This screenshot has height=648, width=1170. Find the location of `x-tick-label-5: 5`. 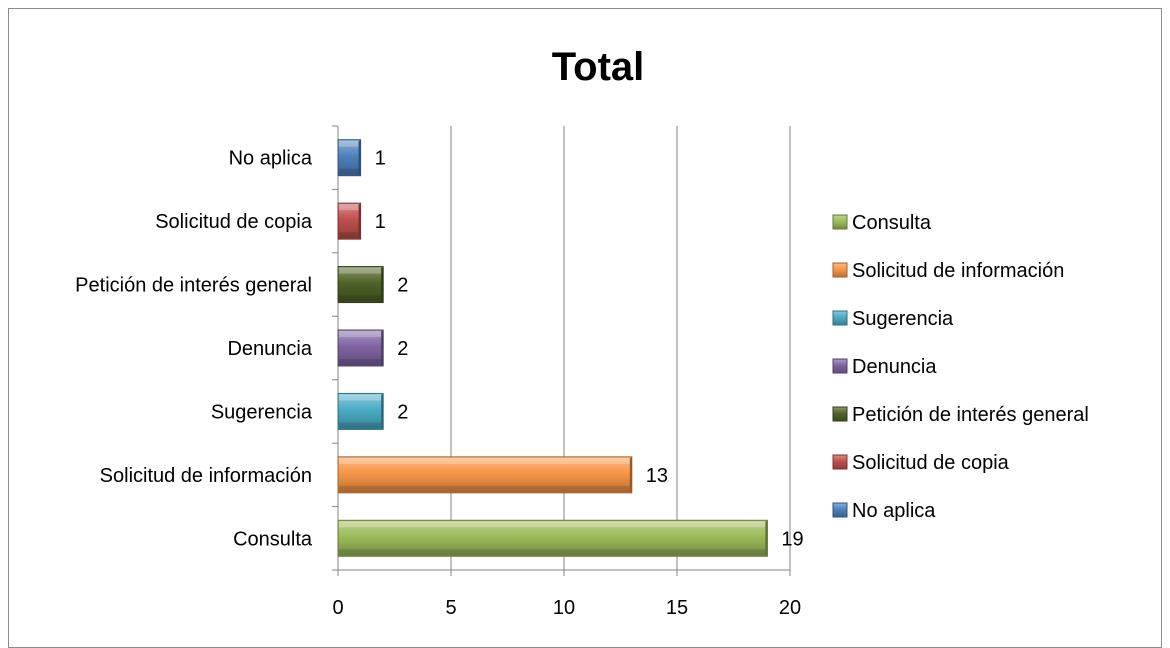

x-tick-label-5: 5 is located at coordinates (450, 608).